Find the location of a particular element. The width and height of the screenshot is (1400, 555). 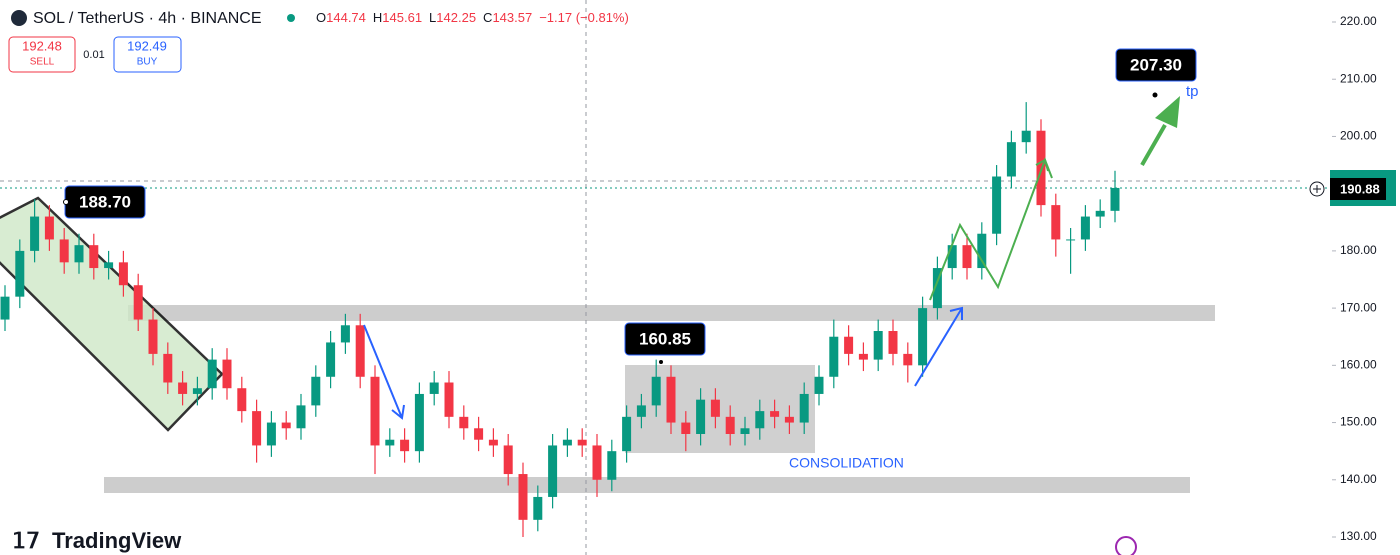

zigzag-head is located at coordinates (1042, 165).